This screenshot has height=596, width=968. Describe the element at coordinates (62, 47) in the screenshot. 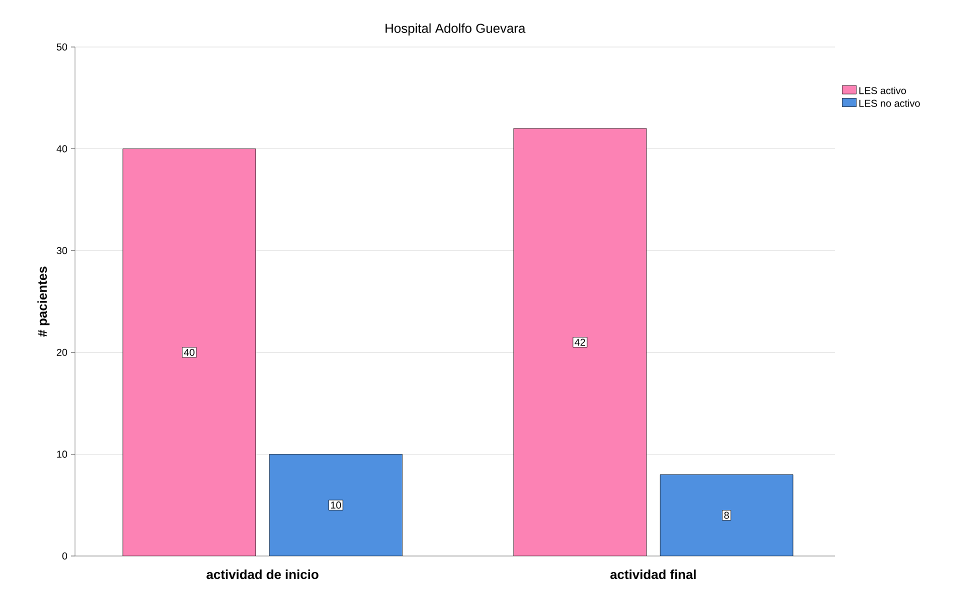

I see `y-tick-label: 50` at that location.